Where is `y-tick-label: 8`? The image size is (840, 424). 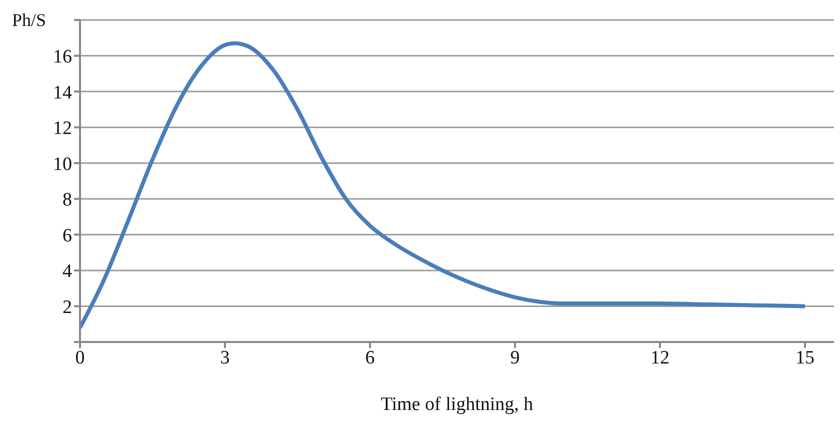 y-tick-label: 8 is located at coordinates (67, 200).